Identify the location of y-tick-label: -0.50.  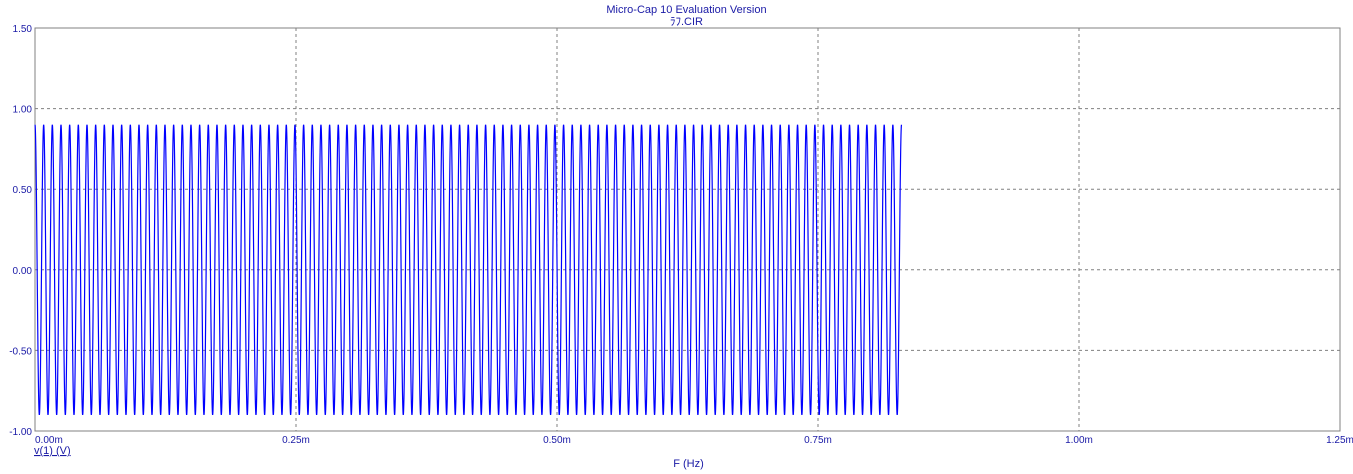
(20, 351).